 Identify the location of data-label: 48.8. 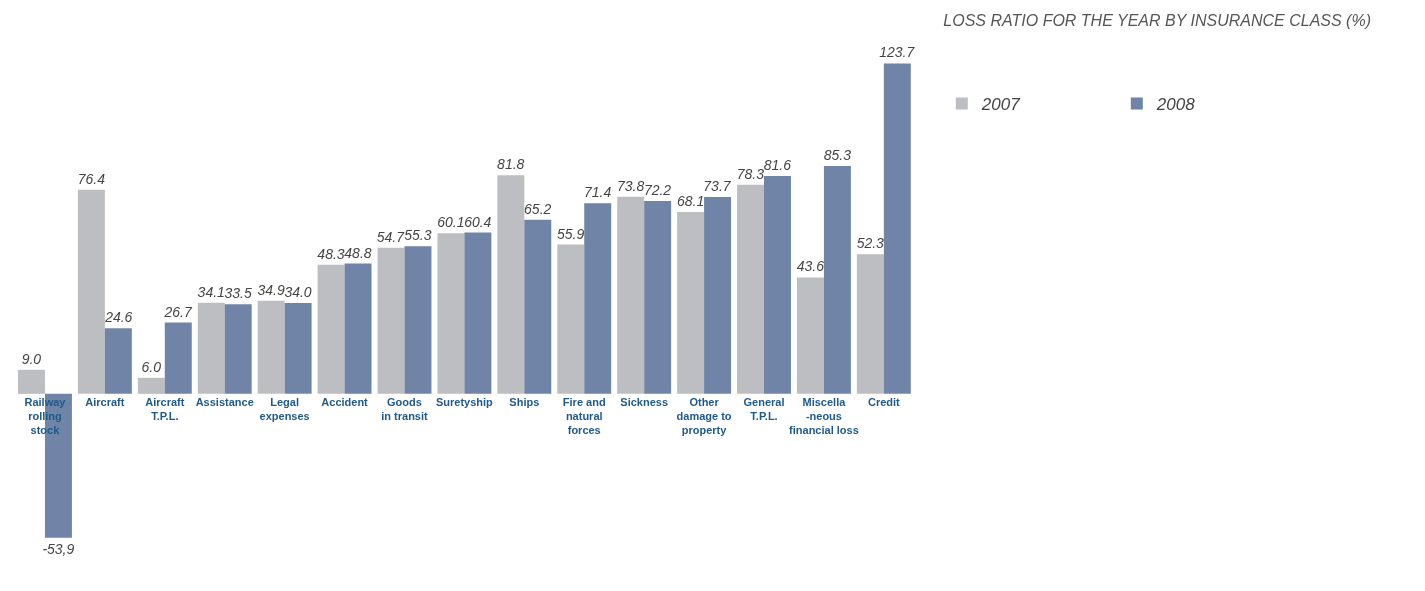
(358, 252).